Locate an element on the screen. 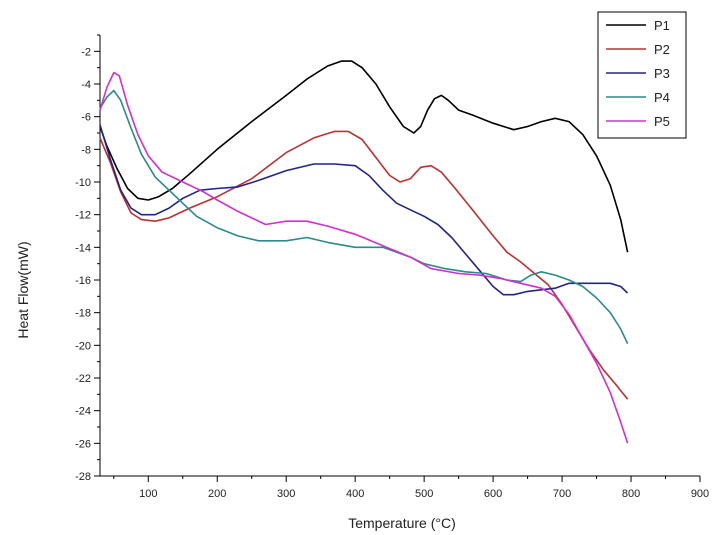 The height and width of the screenshot is (535, 712). y-ticks: -2 -4 -6 -8 -10 -12 -14 -16 -18 -20 -22 -24 -26 -28 is located at coordinates (87, 258).